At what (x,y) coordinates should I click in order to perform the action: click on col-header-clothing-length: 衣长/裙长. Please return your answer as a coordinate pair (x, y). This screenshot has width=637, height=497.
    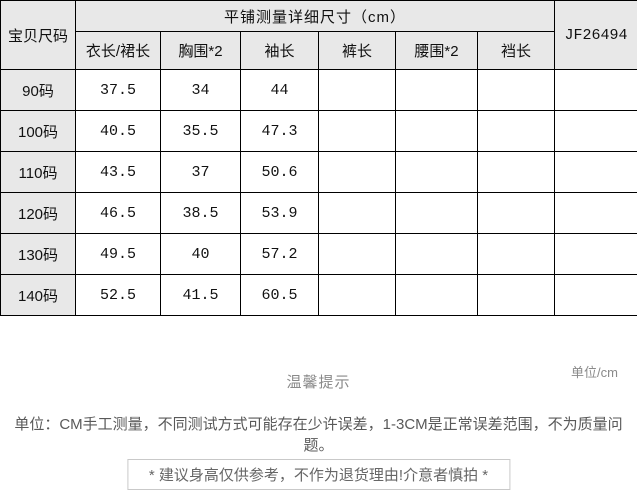
    Looking at the image, I should click on (118, 50).